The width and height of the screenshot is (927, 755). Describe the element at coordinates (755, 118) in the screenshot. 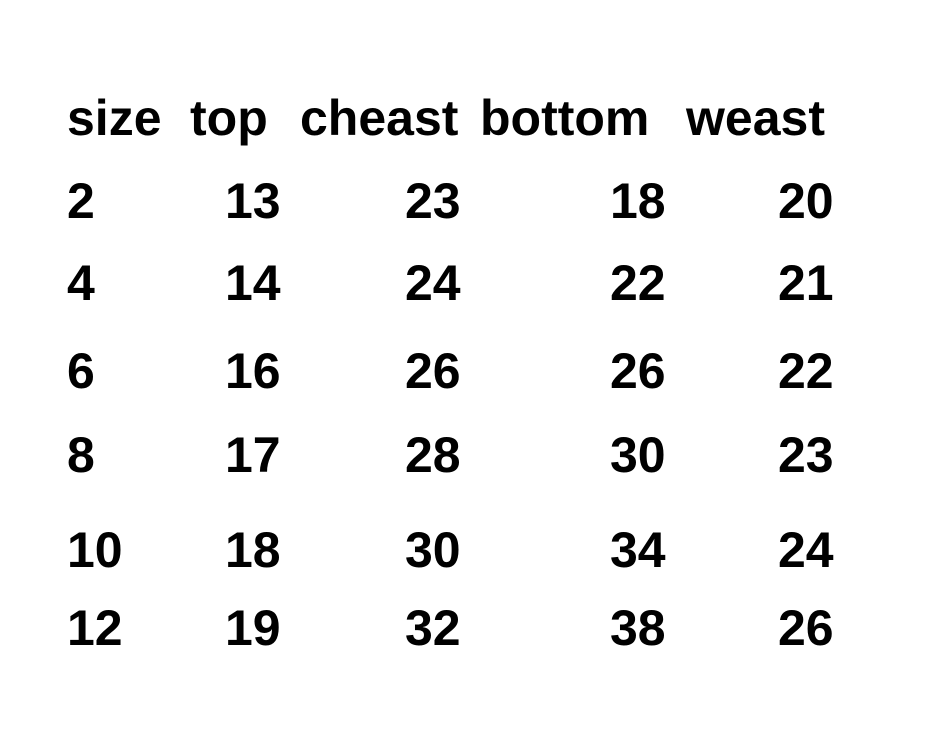

I see `header-cell: weast` at that location.